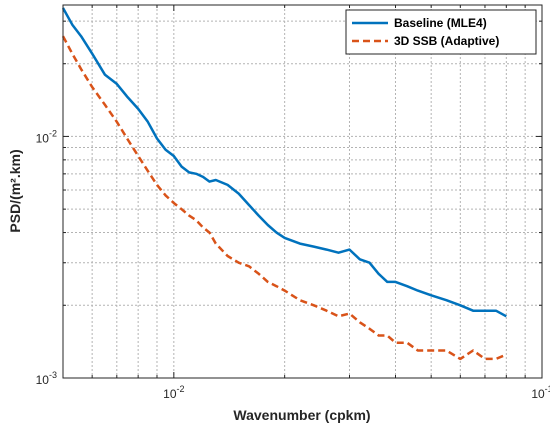  Describe the element at coordinates (173, 392) in the screenshot. I see `x-tick-label: 10⁻²` at that location.